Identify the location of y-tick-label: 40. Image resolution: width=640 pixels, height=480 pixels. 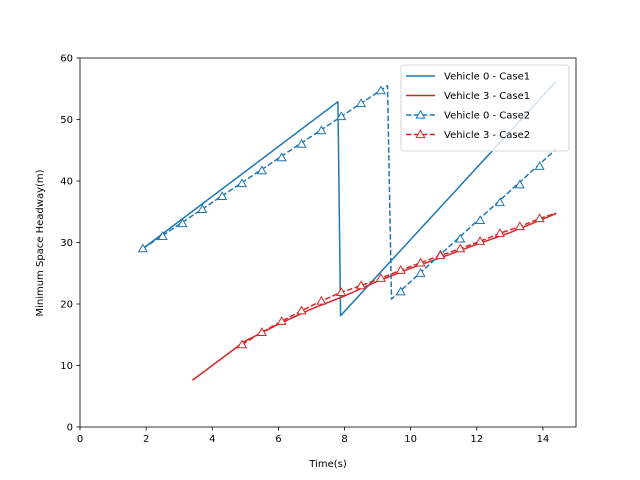
(66, 182).